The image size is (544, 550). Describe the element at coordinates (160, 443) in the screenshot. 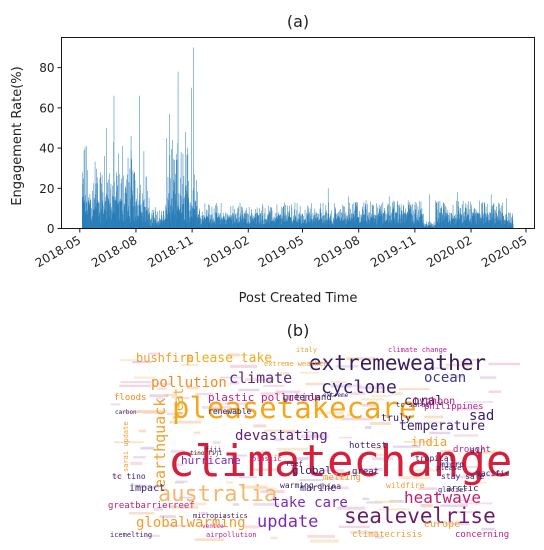

I see `wordcloud-word: earthquack` at that location.